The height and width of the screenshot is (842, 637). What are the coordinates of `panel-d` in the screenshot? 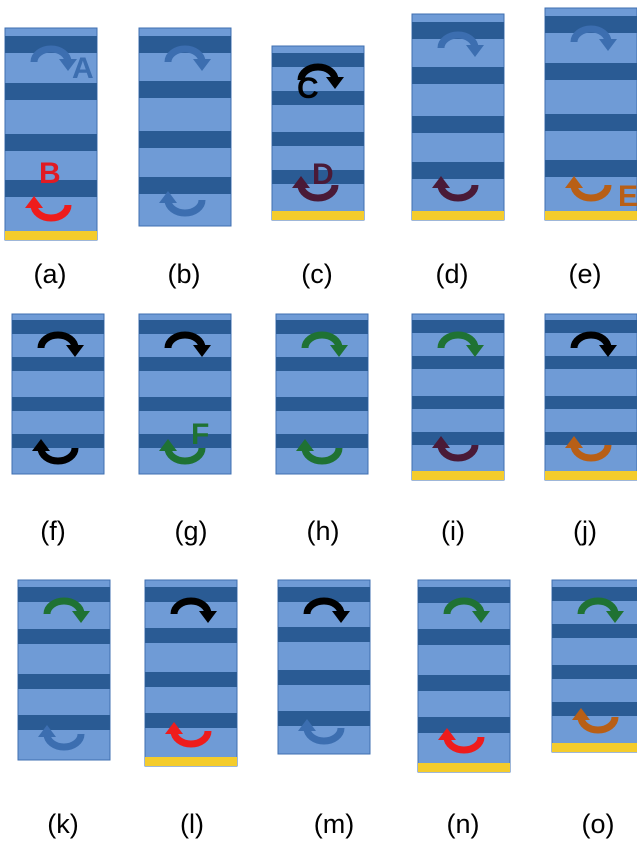 It's located at (458, 117).